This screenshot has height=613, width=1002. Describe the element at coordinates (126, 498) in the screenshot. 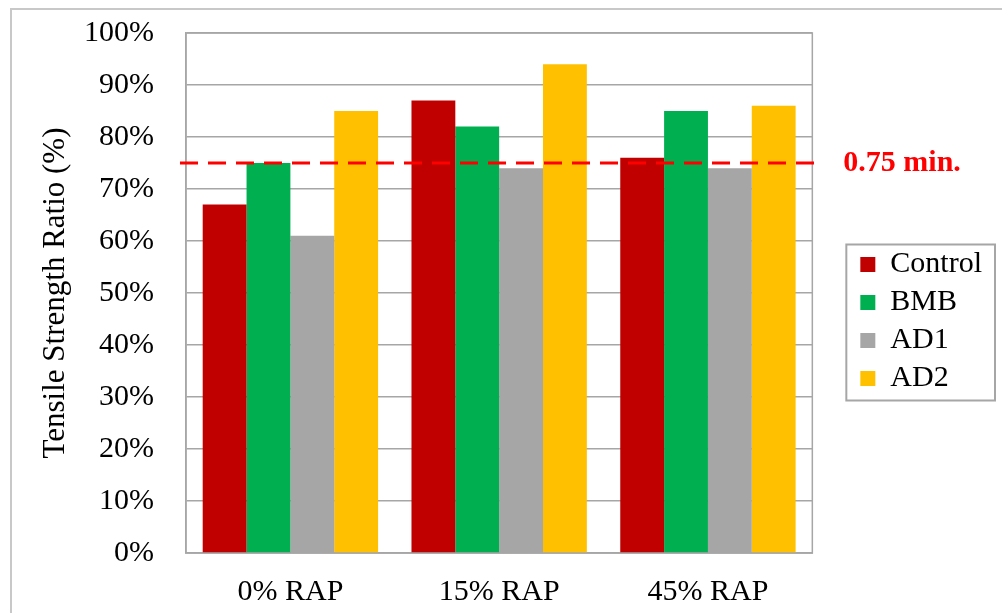

I see `y-tick-label: 10%` at that location.